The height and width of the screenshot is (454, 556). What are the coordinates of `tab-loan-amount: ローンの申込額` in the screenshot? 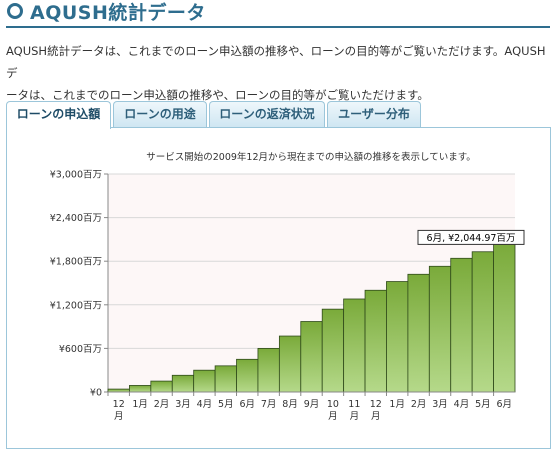 It's located at (58, 115).